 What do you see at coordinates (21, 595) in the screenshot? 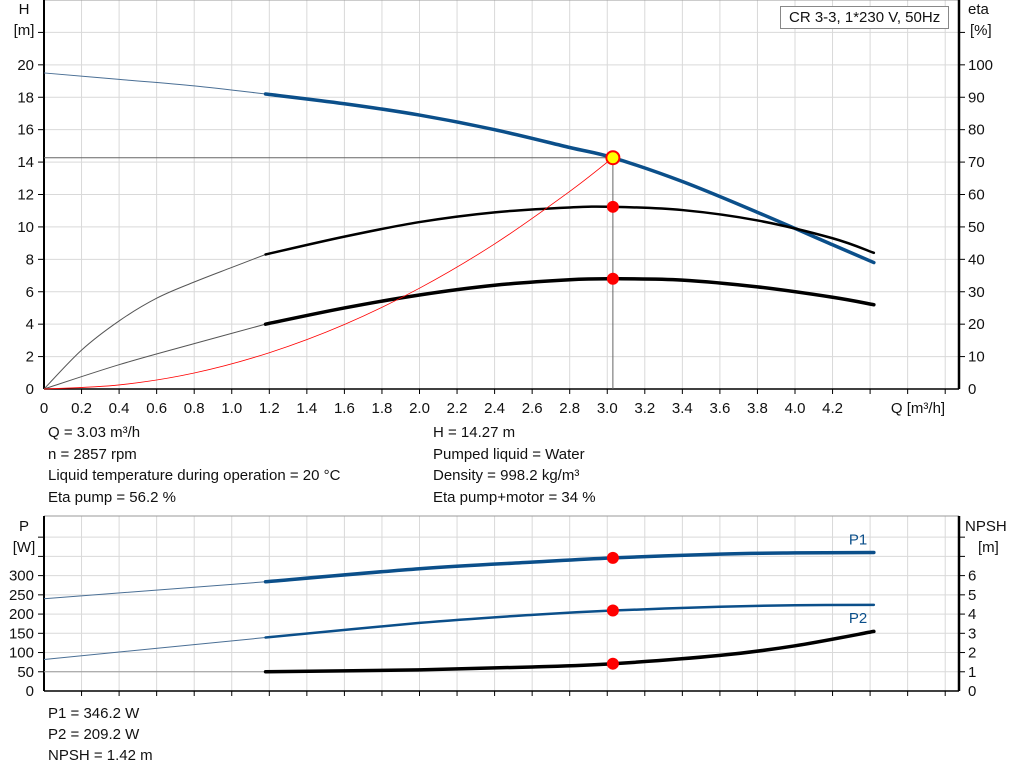
I see `bottom-y-tick-label: 250` at bounding box center [21, 595].